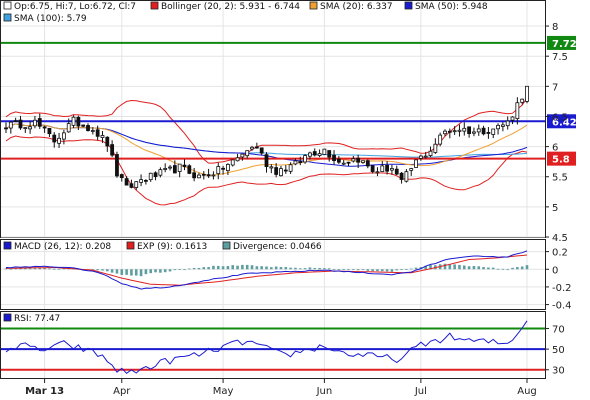 The height and width of the screenshot is (400, 590). I want to click on legend-label: SMA (50): 5.948, so click(451, 7).